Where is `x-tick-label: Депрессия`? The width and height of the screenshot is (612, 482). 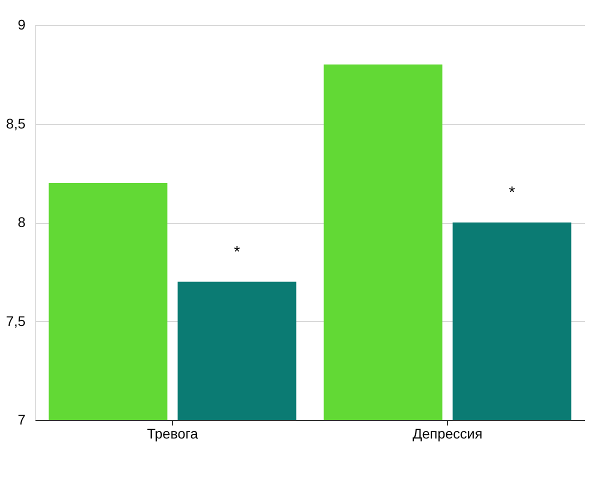
x-tick-label: Депрессия is located at coordinates (447, 434).